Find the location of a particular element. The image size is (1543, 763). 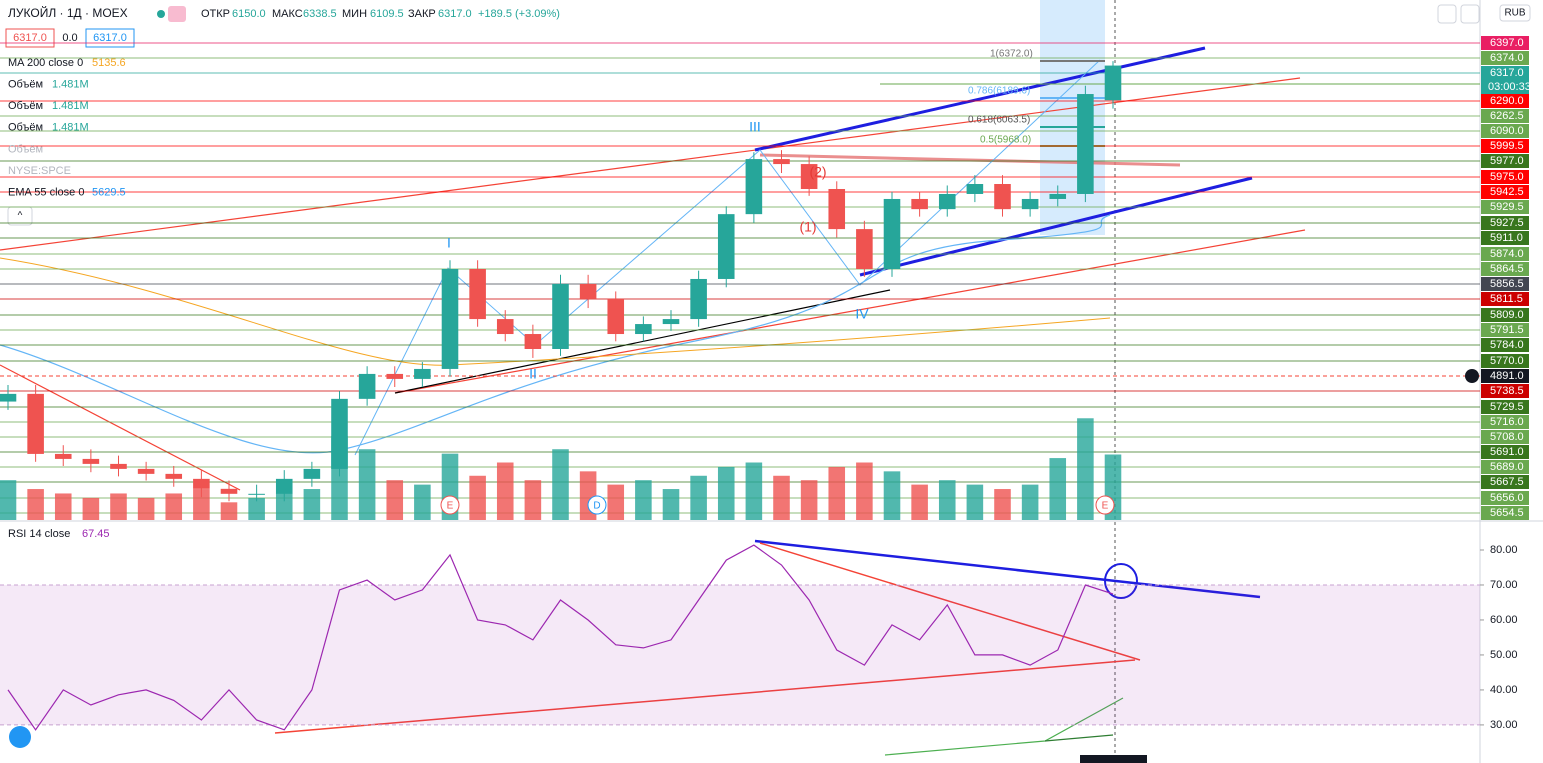

level-label: 5975.0 is located at coordinates (1507, 177).